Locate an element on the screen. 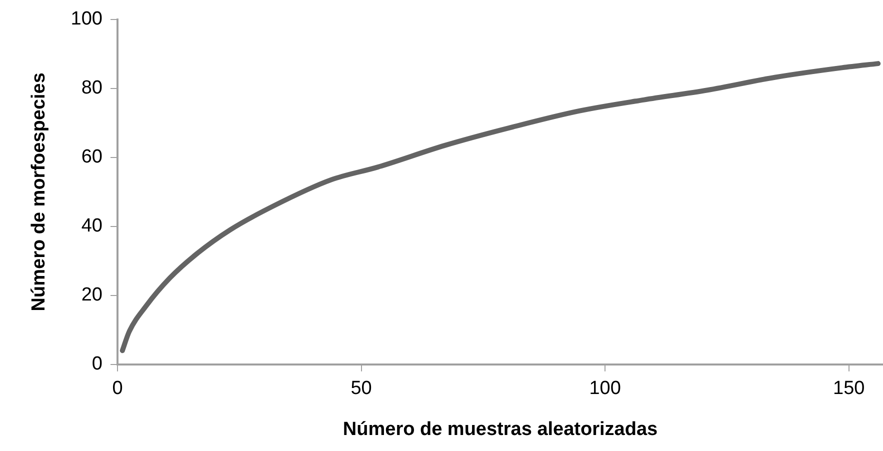  y-tick-label: 0 is located at coordinates (97, 364).